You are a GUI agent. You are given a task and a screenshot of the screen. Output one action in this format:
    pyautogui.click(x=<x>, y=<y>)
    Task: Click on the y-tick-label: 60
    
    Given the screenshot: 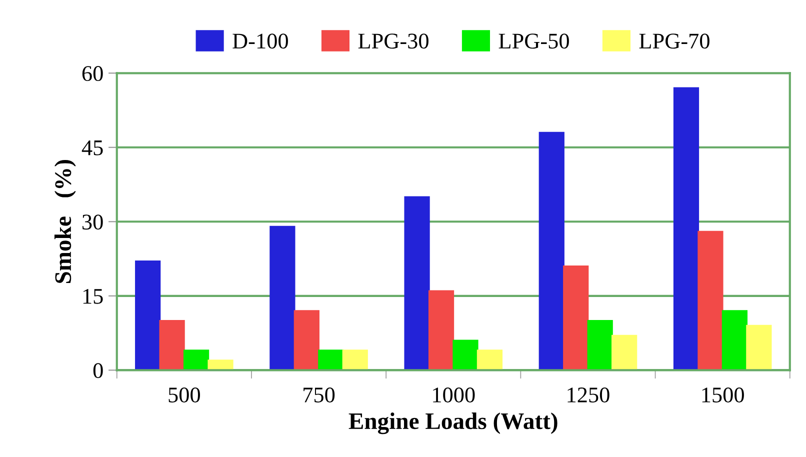 What is the action you would take?
    pyautogui.click(x=92, y=74)
    